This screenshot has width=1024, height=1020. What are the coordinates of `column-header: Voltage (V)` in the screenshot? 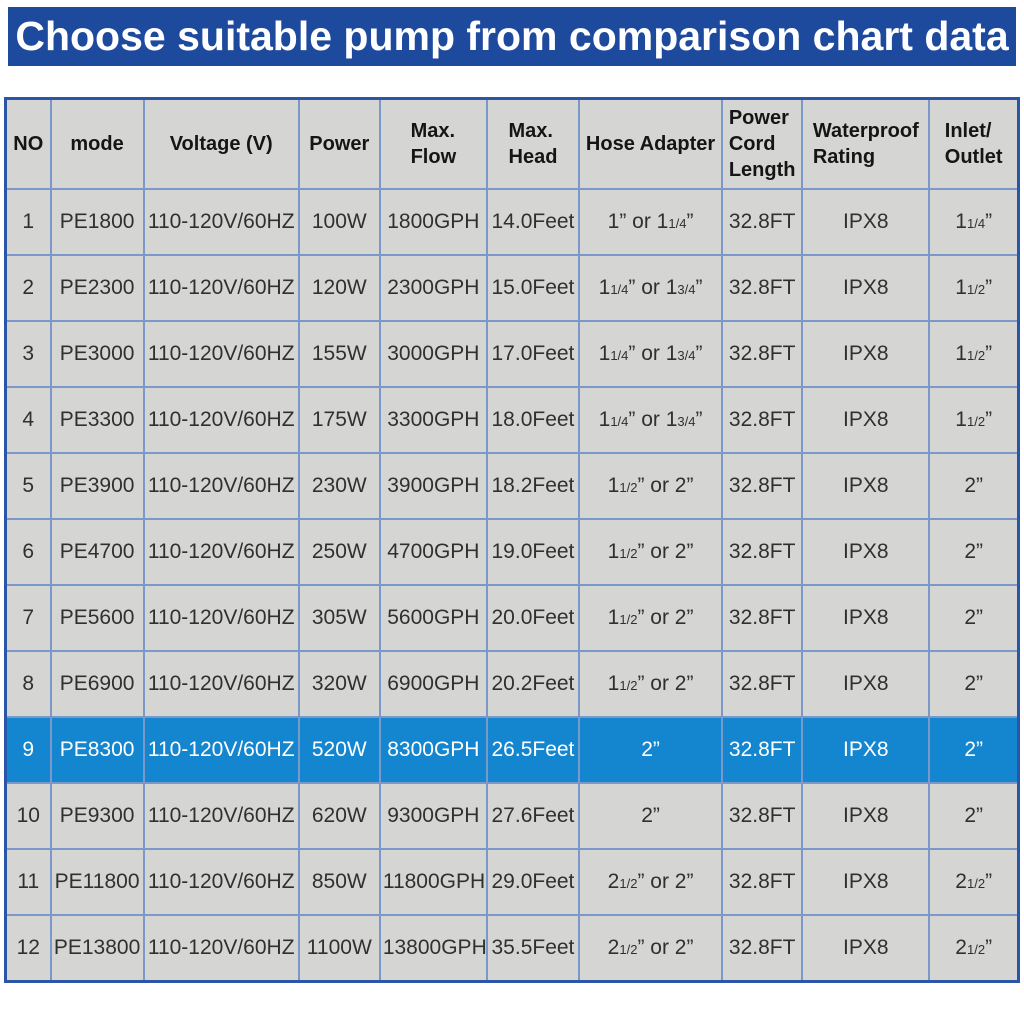 It's located at (221, 143).